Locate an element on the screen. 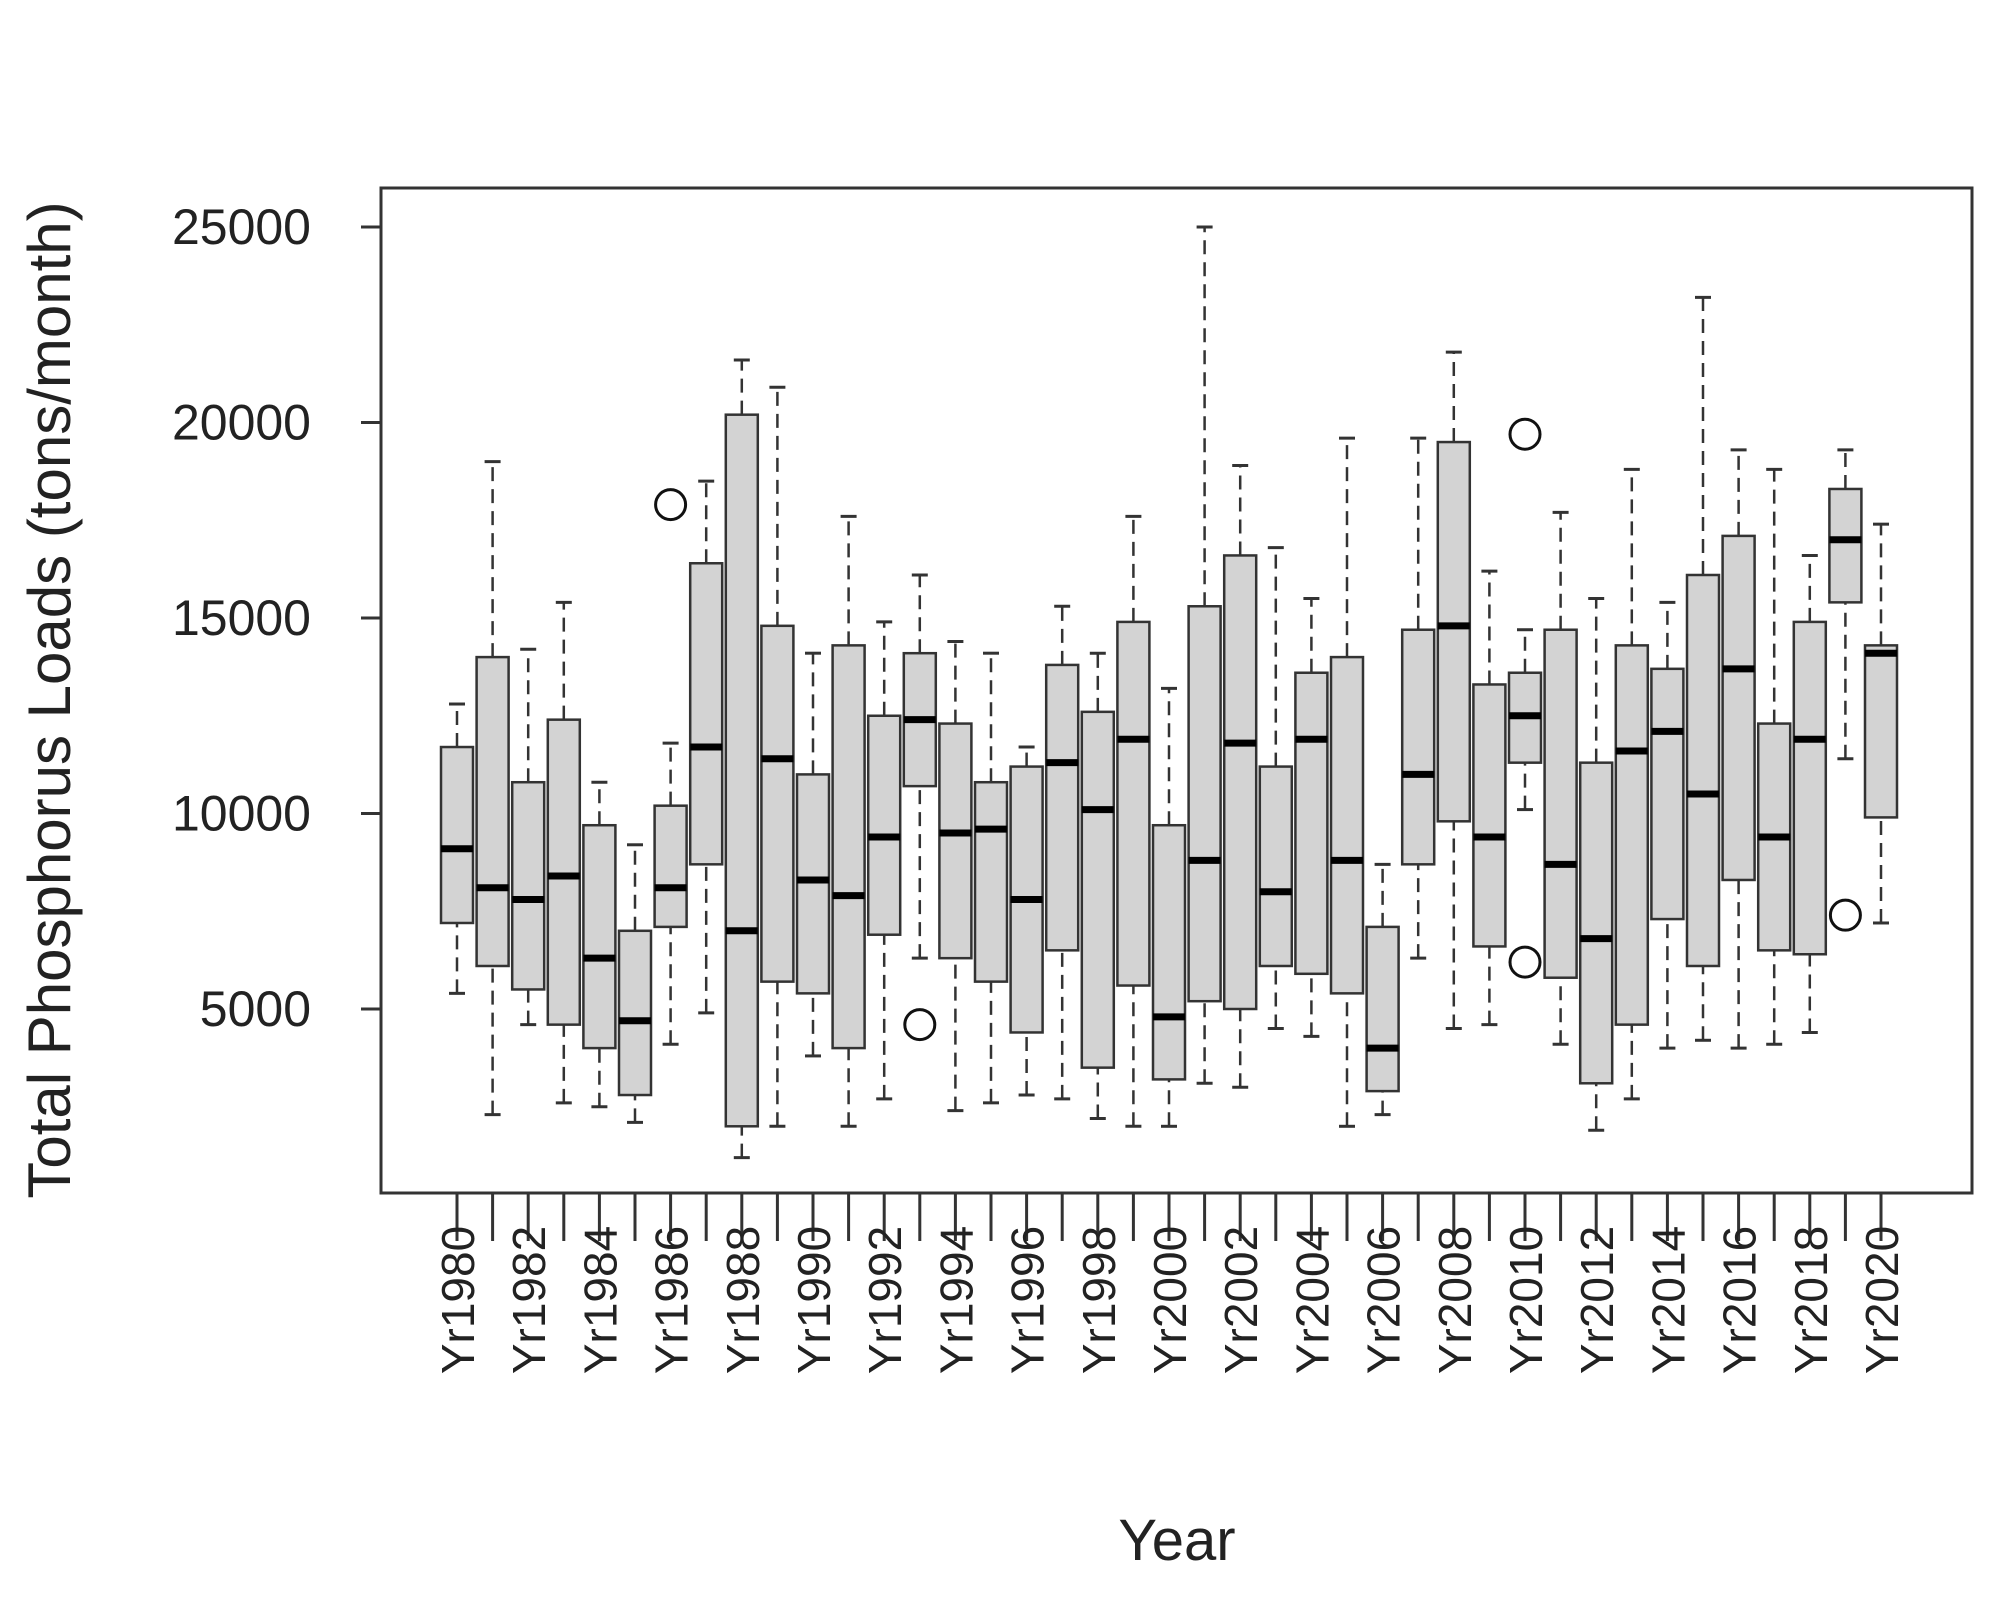 This screenshot has height=1598, width=1990. box-Yr2003 is located at coordinates (1276, 788).